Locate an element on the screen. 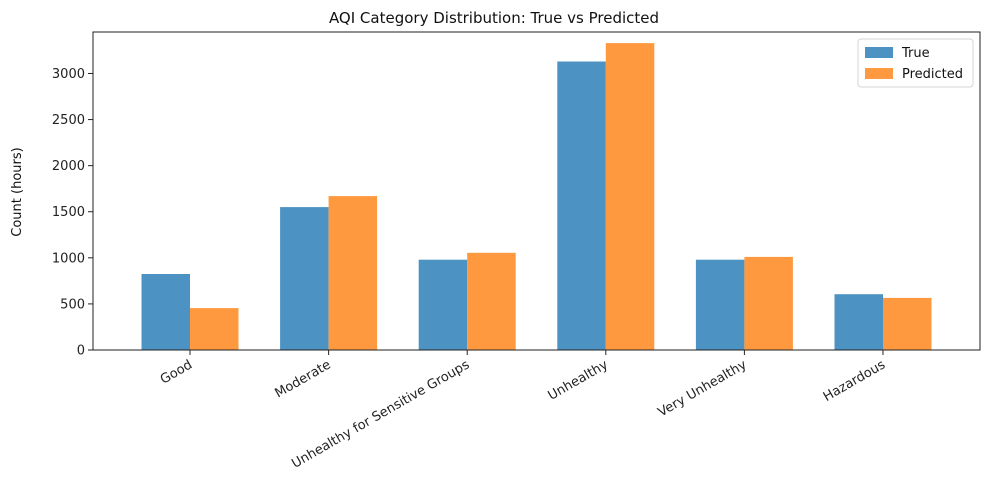 This screenshot has width=989, height=490. y-tick-label: 1500 is located at coordinates (68, 212).